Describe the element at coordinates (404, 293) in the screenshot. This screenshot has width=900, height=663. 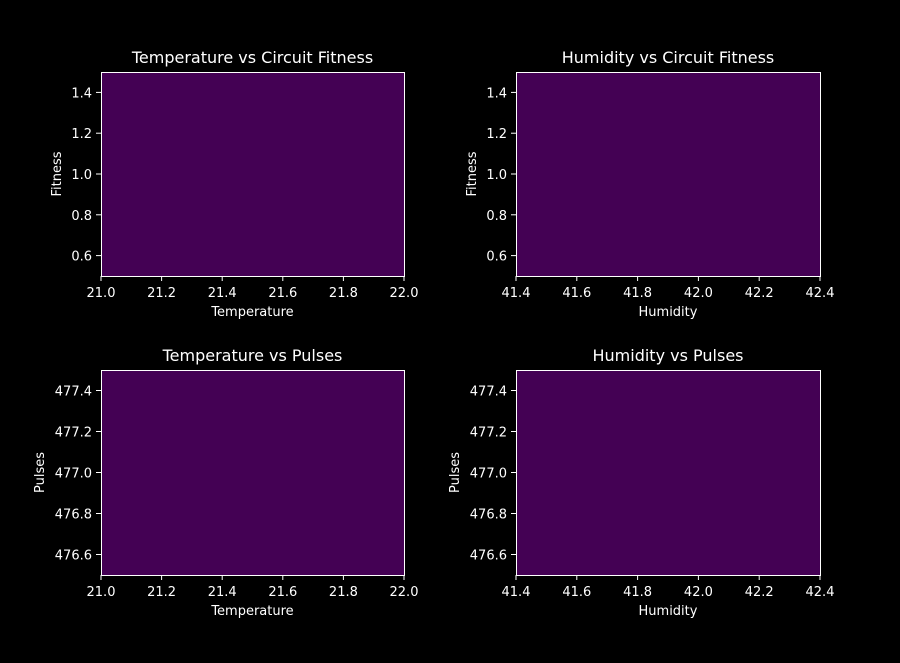
I see `subplot-1-x-tick-label: 22.0` at that location.